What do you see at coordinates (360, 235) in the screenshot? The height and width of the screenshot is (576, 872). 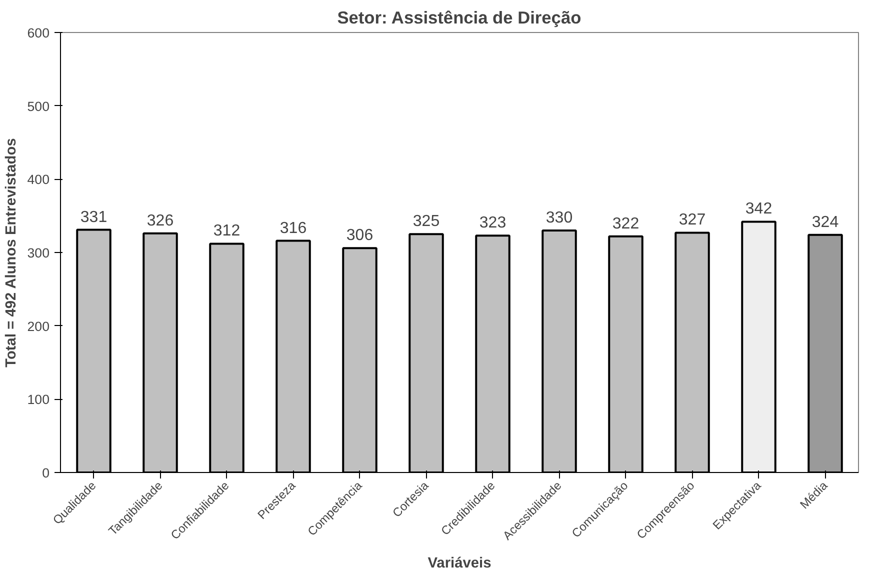 I see `data-label: 306` at bounding box center [360, 235].